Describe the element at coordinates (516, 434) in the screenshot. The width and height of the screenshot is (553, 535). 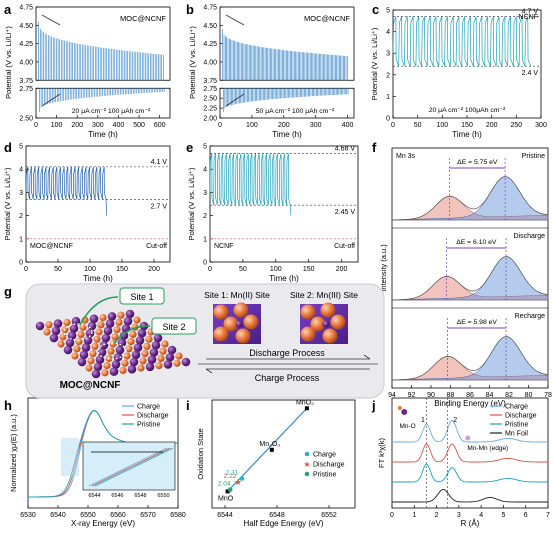
I see `j-legend-label: Mn Foil` at that location.